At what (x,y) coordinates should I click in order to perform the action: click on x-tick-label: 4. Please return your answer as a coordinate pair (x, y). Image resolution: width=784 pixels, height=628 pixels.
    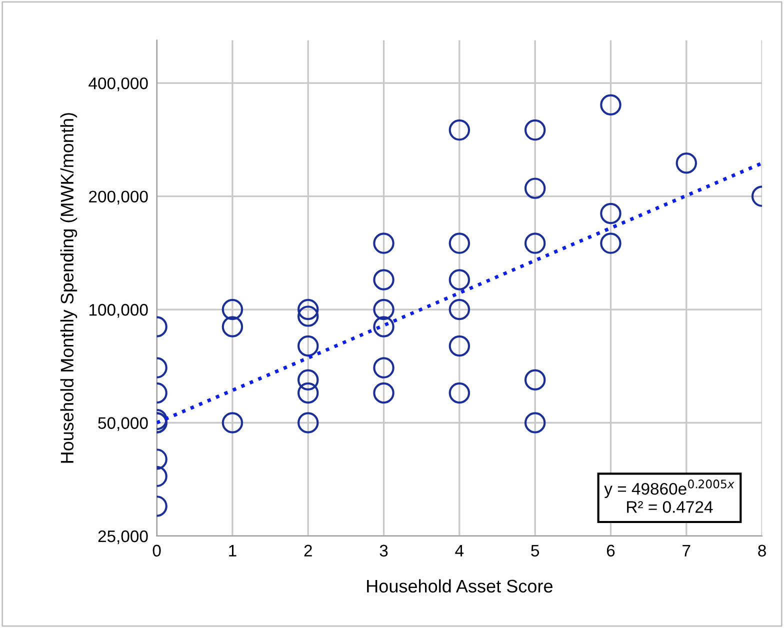
    Looking at the image, I should click on (459, 550).